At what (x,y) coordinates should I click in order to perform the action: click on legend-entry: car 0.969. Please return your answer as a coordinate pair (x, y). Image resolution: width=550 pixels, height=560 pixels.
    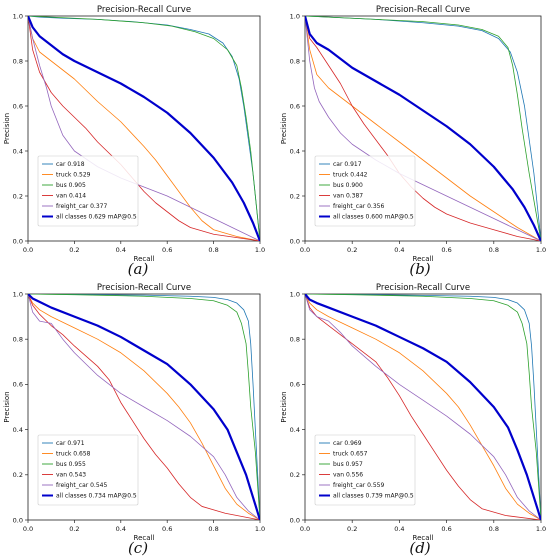
    Looking at the image, I should click on (347, 443).